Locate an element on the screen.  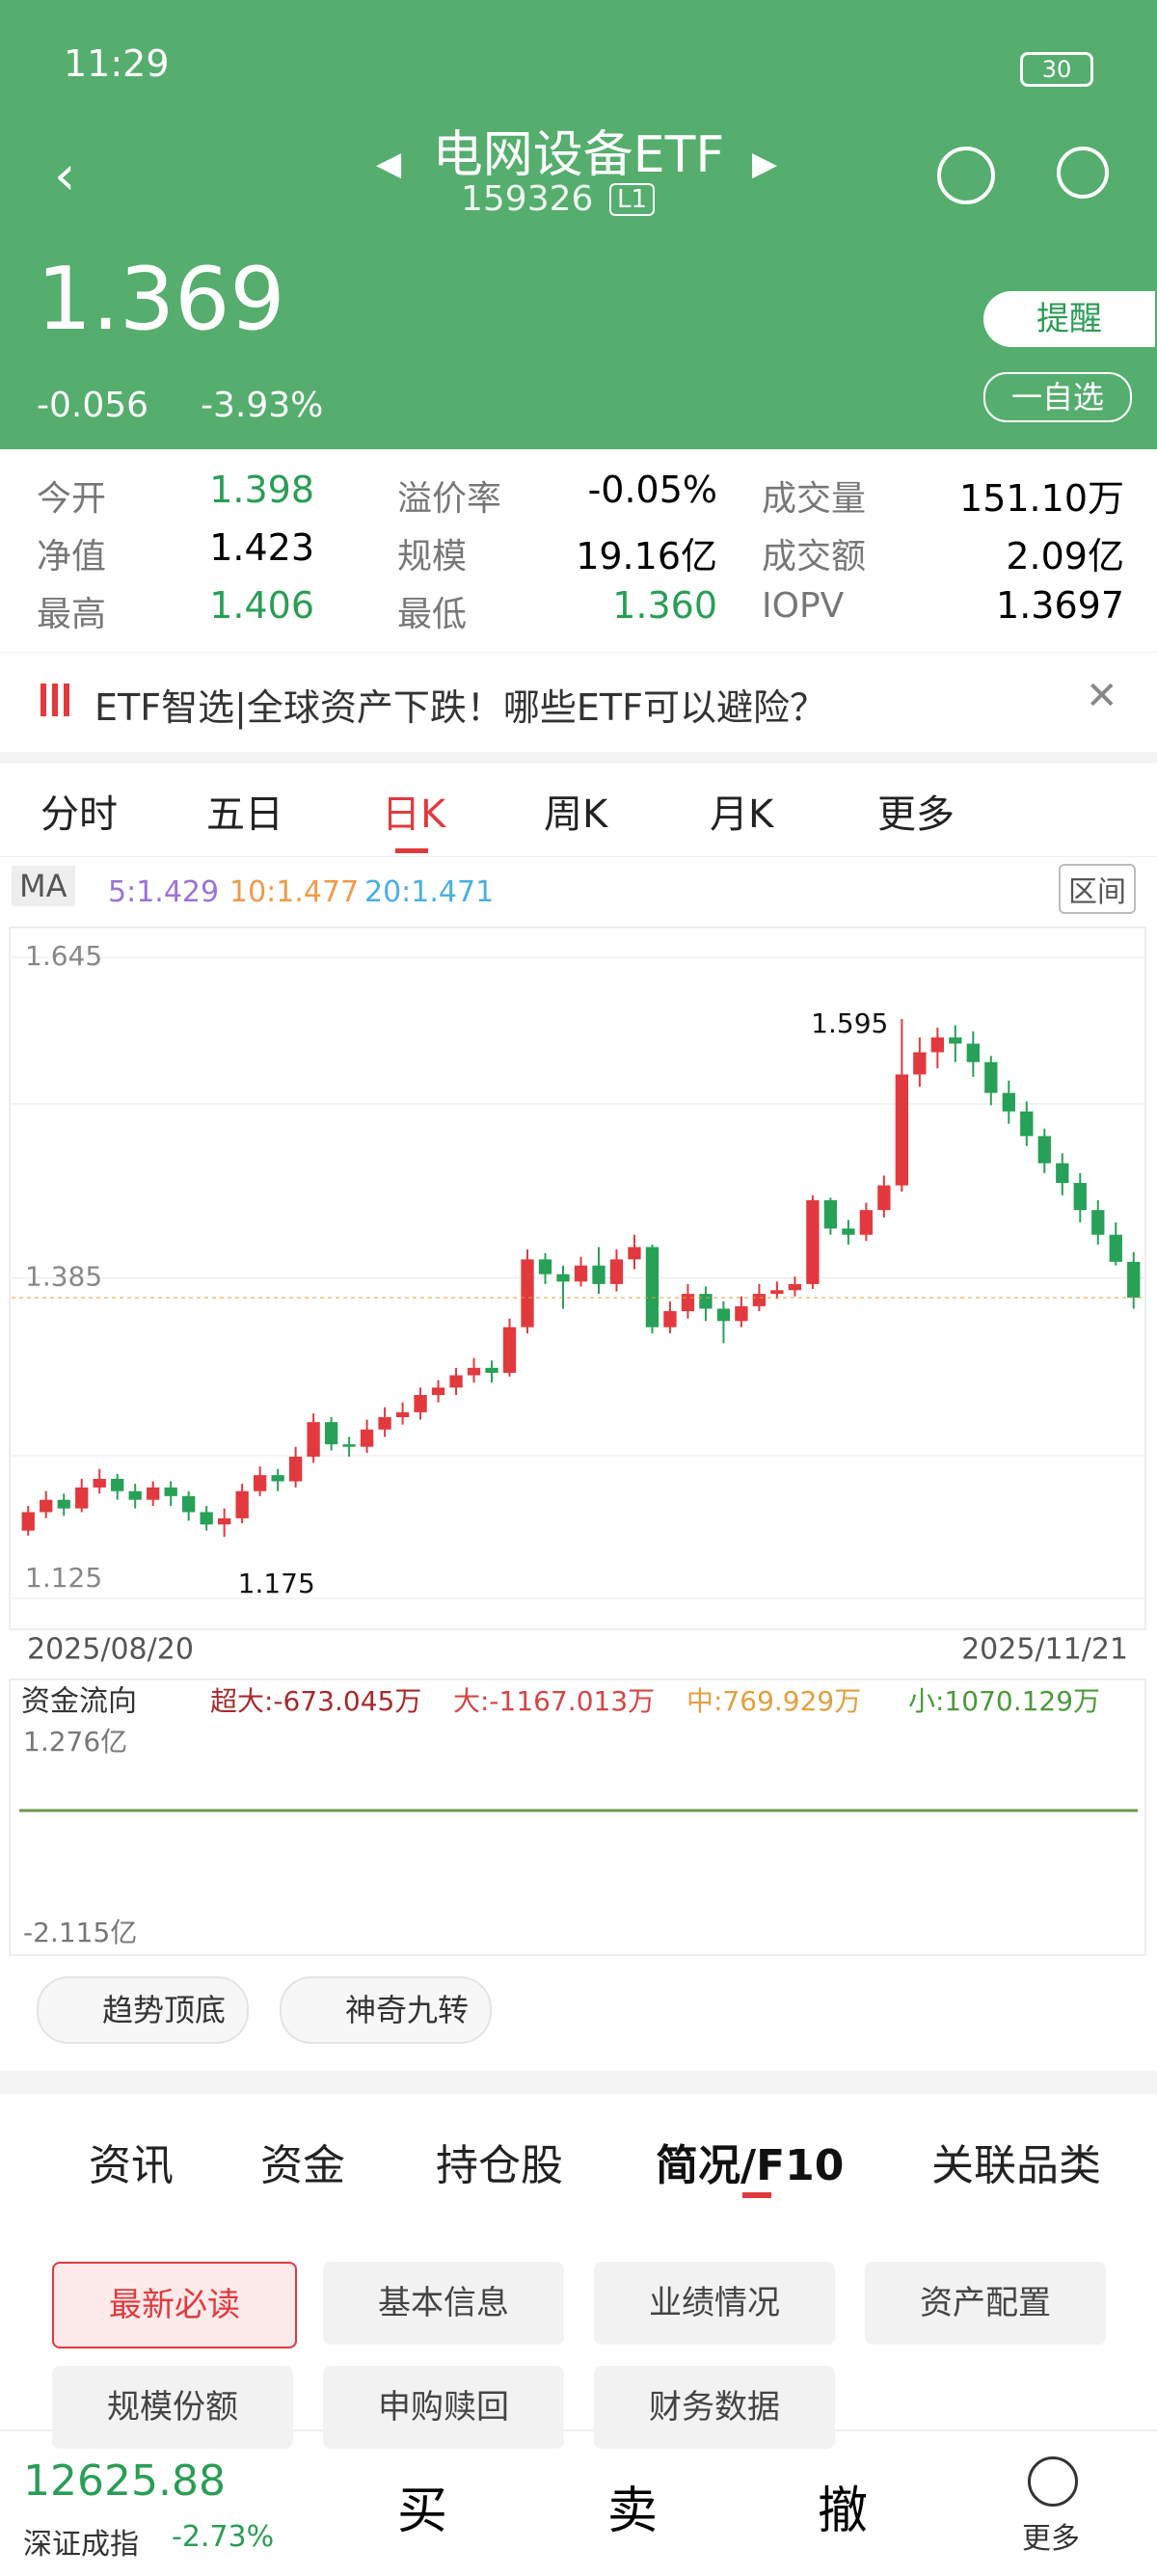
tool-button: 趋势顶底 is located at coordinates (143, 2010).